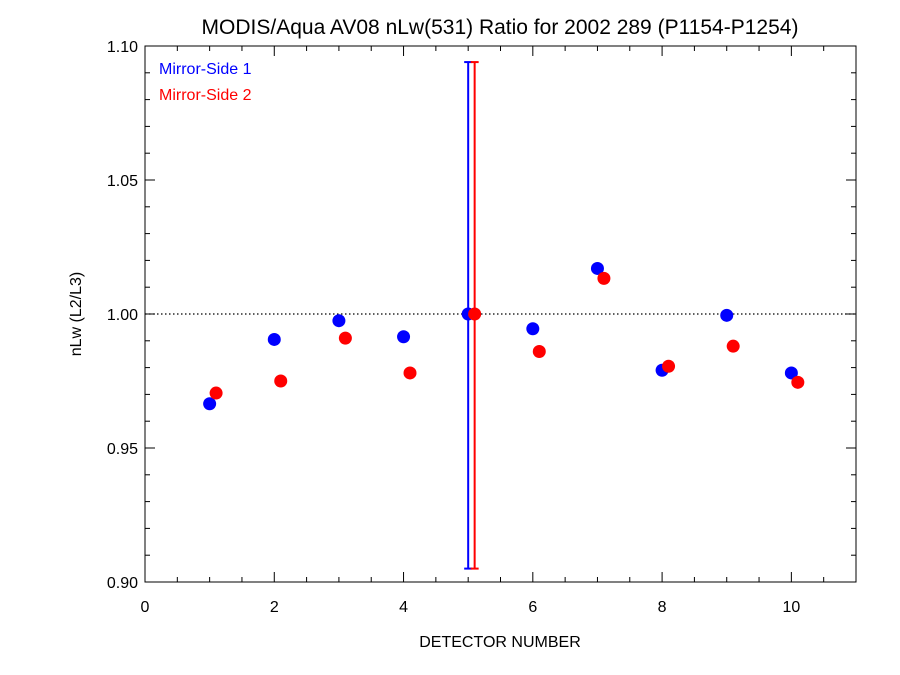 This screenshot has height=675, width=900. Describe the element at coordinates (532, 607) in the screenshot. I see `x-tick-label: 6` at that location.